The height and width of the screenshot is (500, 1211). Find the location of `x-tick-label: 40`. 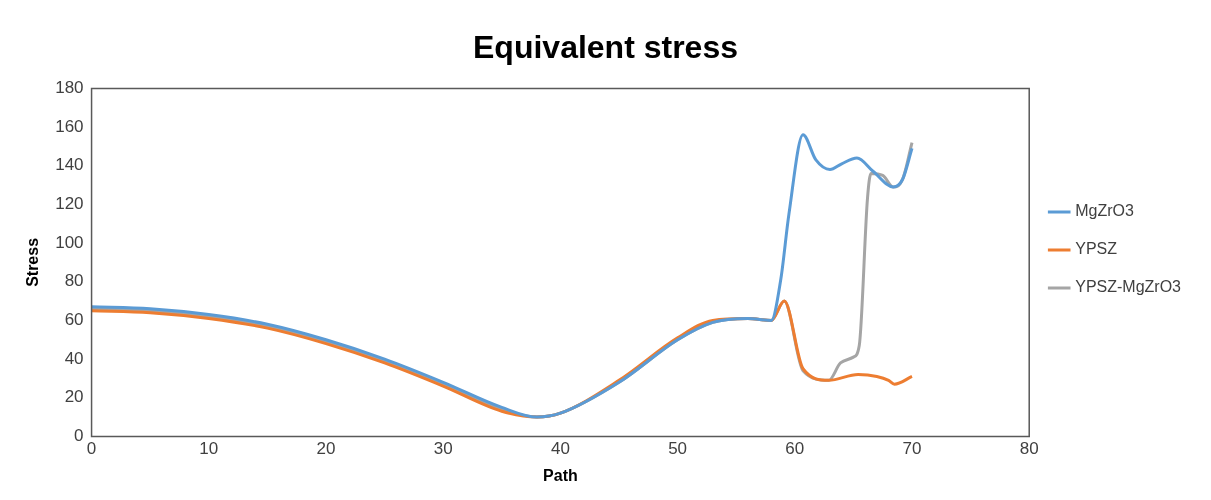

x-tick-label: 40 is located at coordinates (560, 449).